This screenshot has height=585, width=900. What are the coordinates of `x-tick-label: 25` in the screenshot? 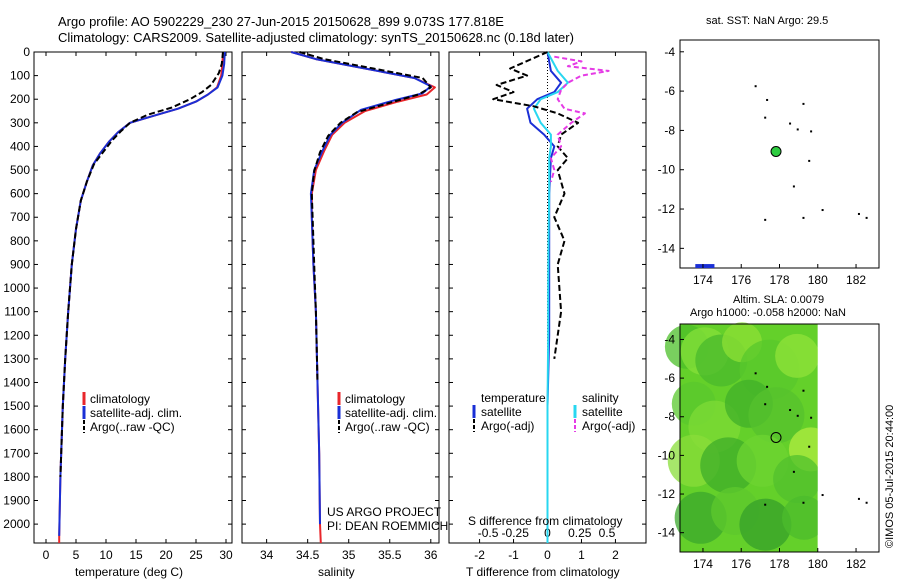 It's located at (196, 555).